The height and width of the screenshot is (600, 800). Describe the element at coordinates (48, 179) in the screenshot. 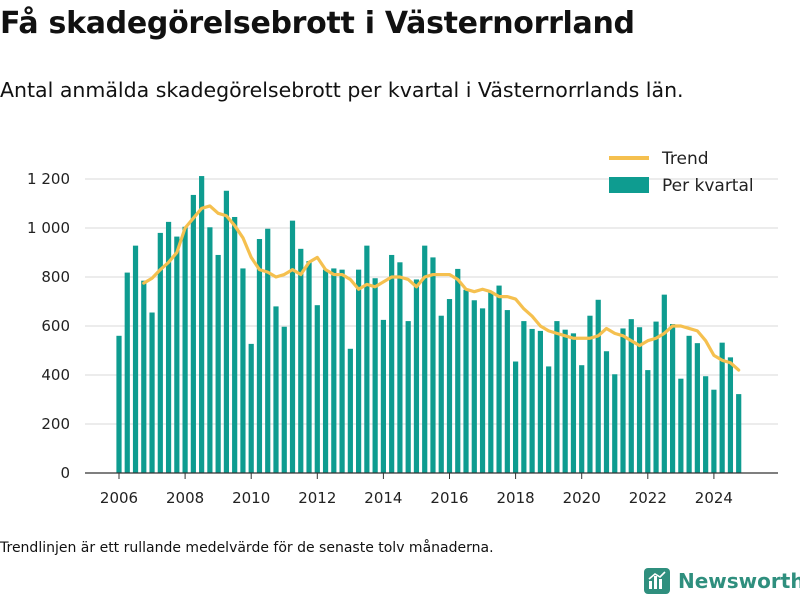

I see `y-tick-label: 1 200` at that location.